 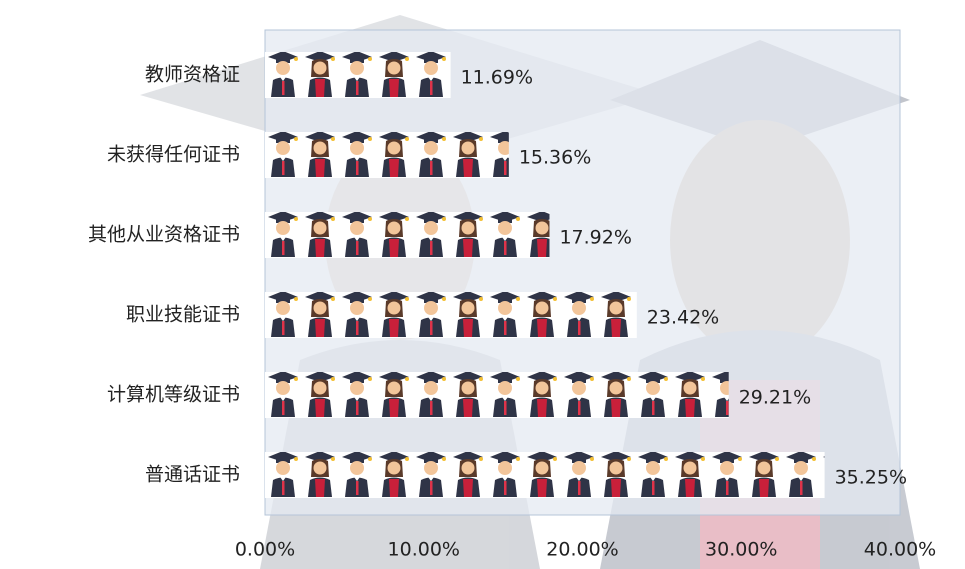 I want to click on x-tick-label: 0.00%, so click(x=265, y=550).